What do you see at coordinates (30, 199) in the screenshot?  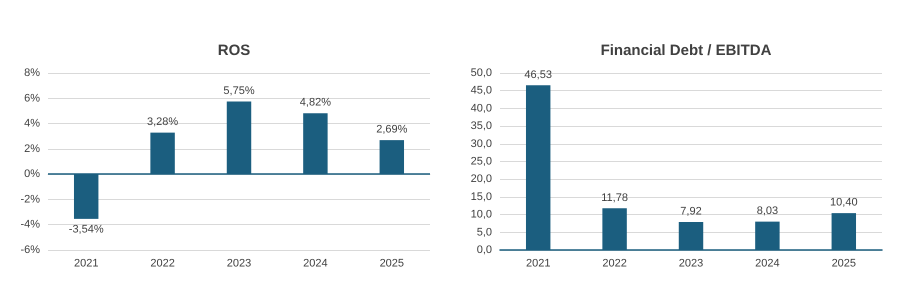 I see `y-tick-label: -2%` at bounding box center [30, 199].